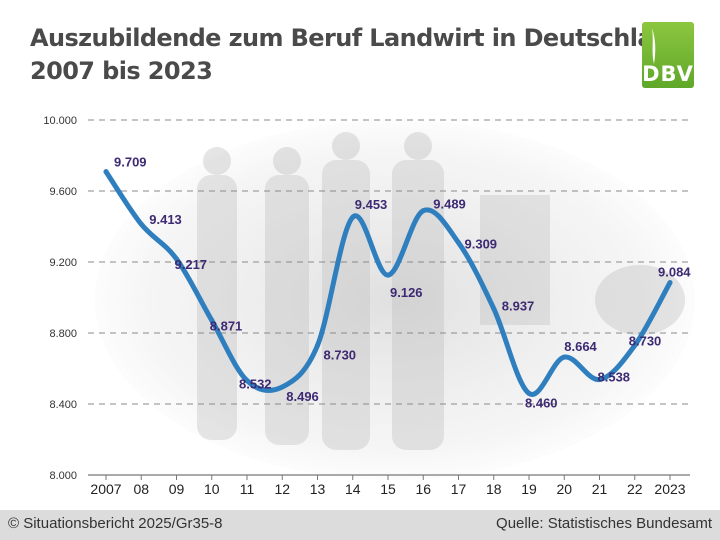 The width and height of the screenshot is (720, 540). Describe the element at coordinates (60, 298) in the screenshot. I see `y-axis-ticks: 8.000 8.400 8.800 9.200 9.600 10.000` at that location.